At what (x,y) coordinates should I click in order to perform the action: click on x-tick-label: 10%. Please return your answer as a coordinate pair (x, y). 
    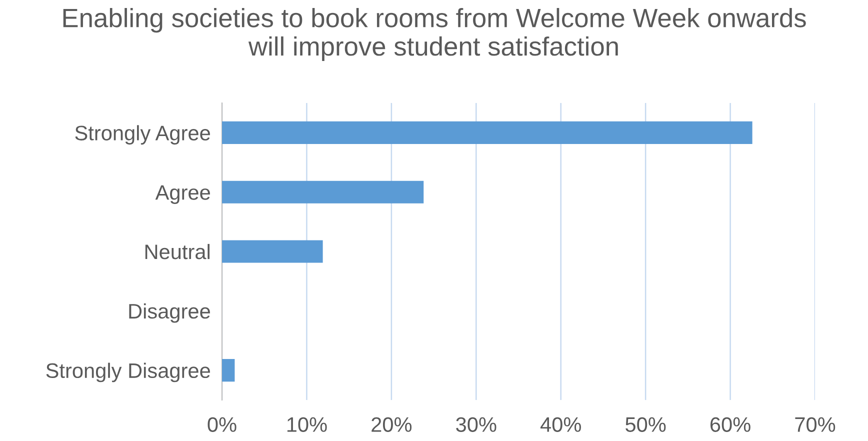
    Looking at the image, I should click on (307, 424).